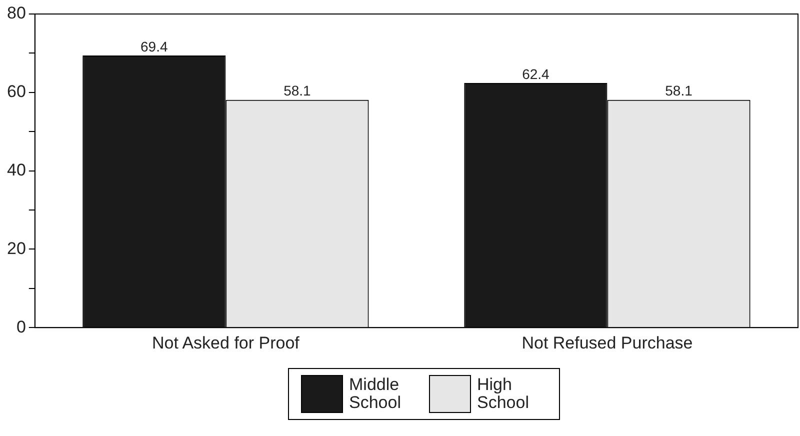 This screenshot has width=800, height=436. I want to click on x-tick-label: Not Asked for Proof, so click(226, 342).